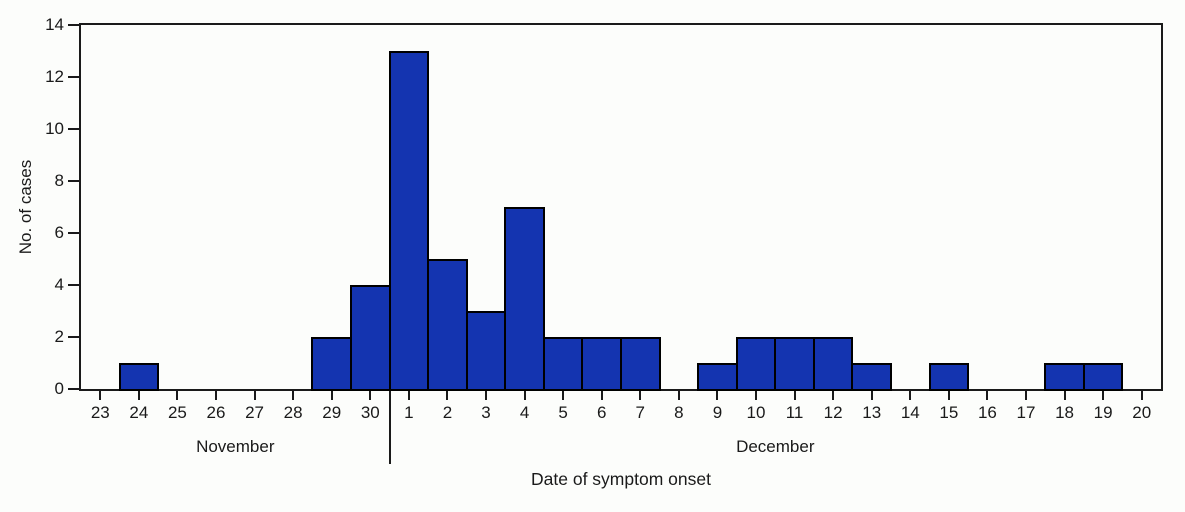  What do you see at coordinates (59, 180) in the screenshot?
I see `y-tick-label-8: 8` at bounding box center [59, 180].